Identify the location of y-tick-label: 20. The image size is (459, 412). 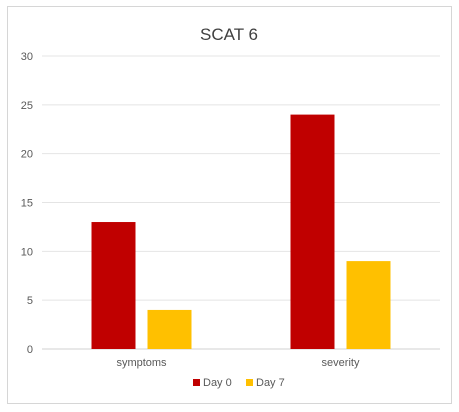
(27, 155).